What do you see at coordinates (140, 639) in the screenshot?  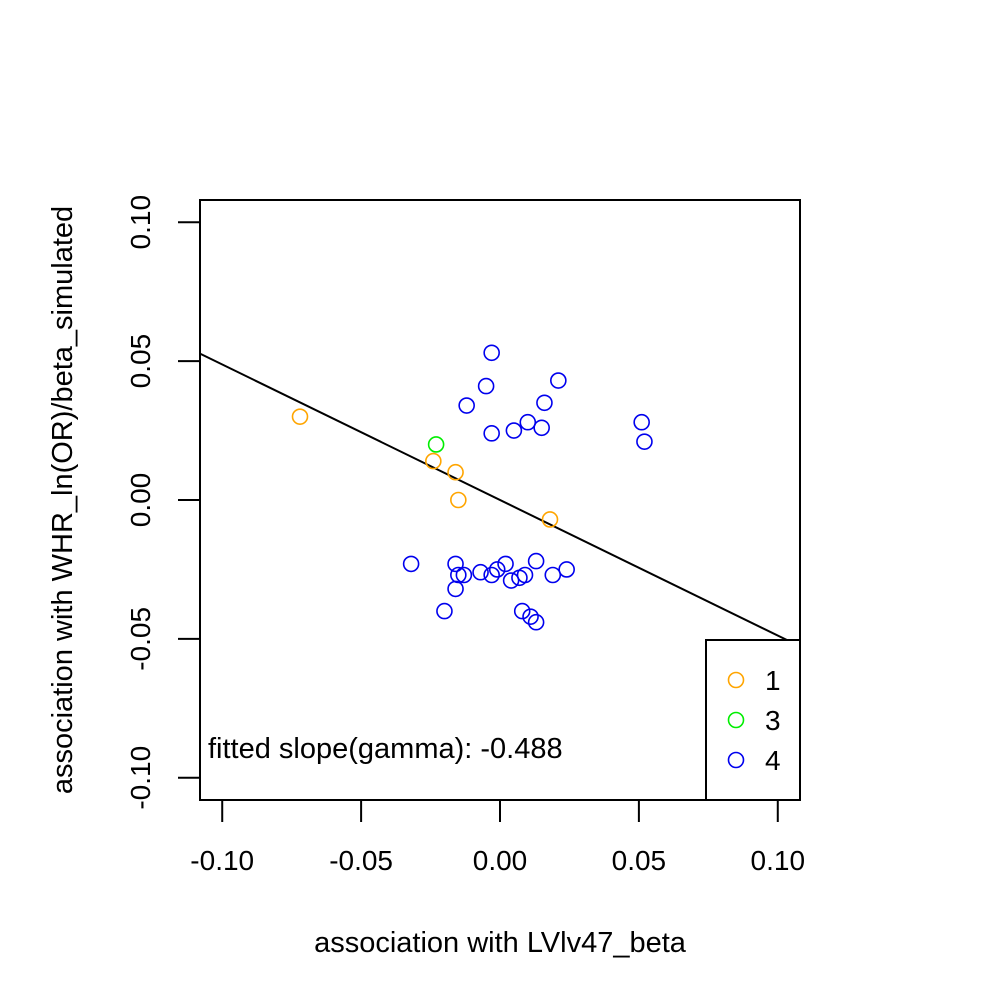 I see `y-tick-label: -0.05` at bounding box center [140, 639].